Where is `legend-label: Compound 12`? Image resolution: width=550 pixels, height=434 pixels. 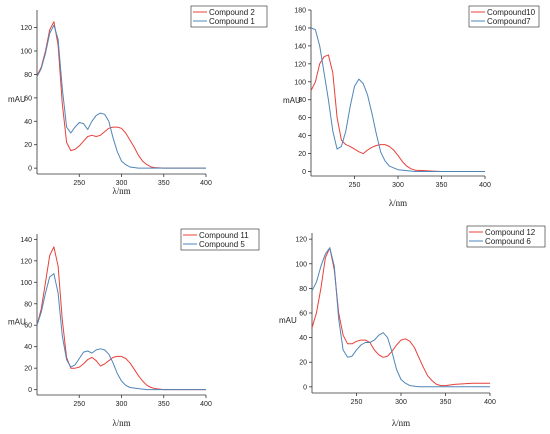 legend-label: Compound 12 is located at coordinates (510, 232).